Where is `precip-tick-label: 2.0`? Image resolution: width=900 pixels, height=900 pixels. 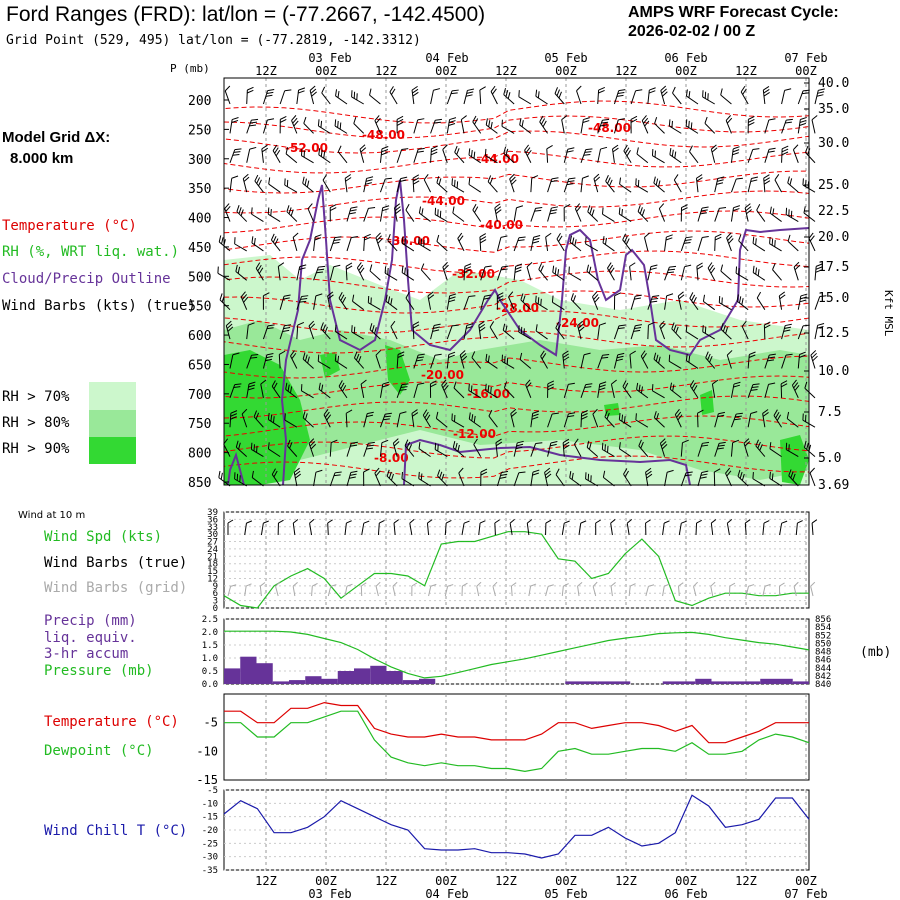 precip-tick-label: 2.0 is located at coordinates (210, 633).